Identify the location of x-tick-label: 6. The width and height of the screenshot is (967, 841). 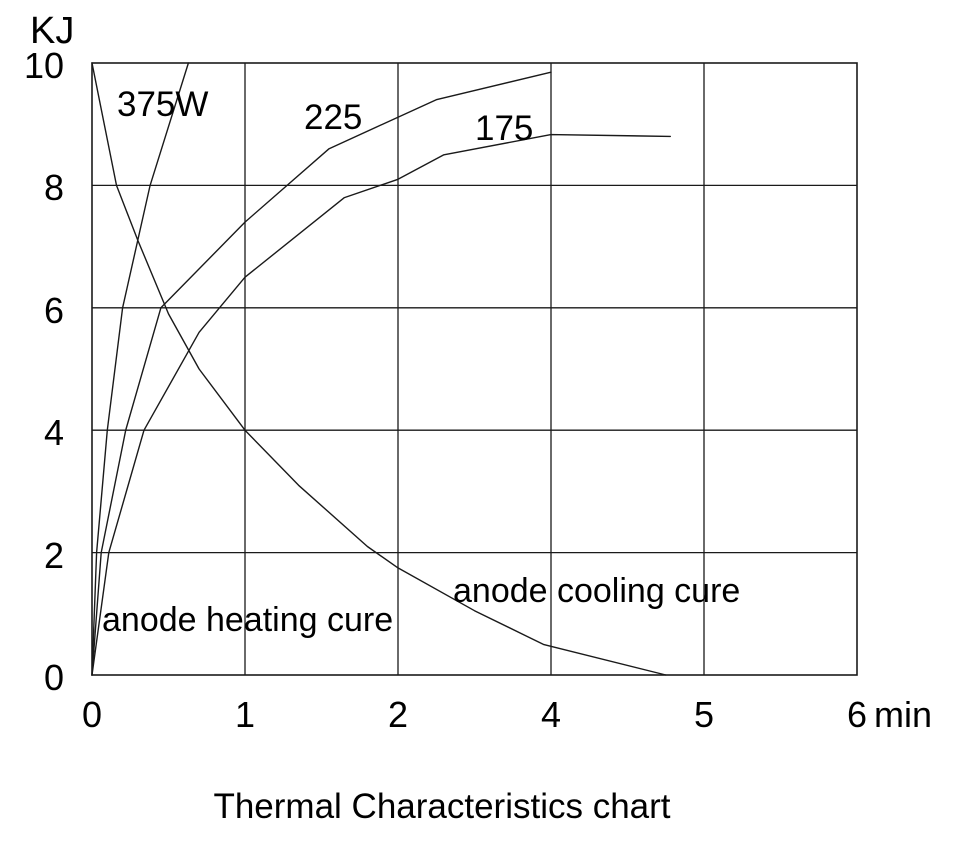
(857, 714).